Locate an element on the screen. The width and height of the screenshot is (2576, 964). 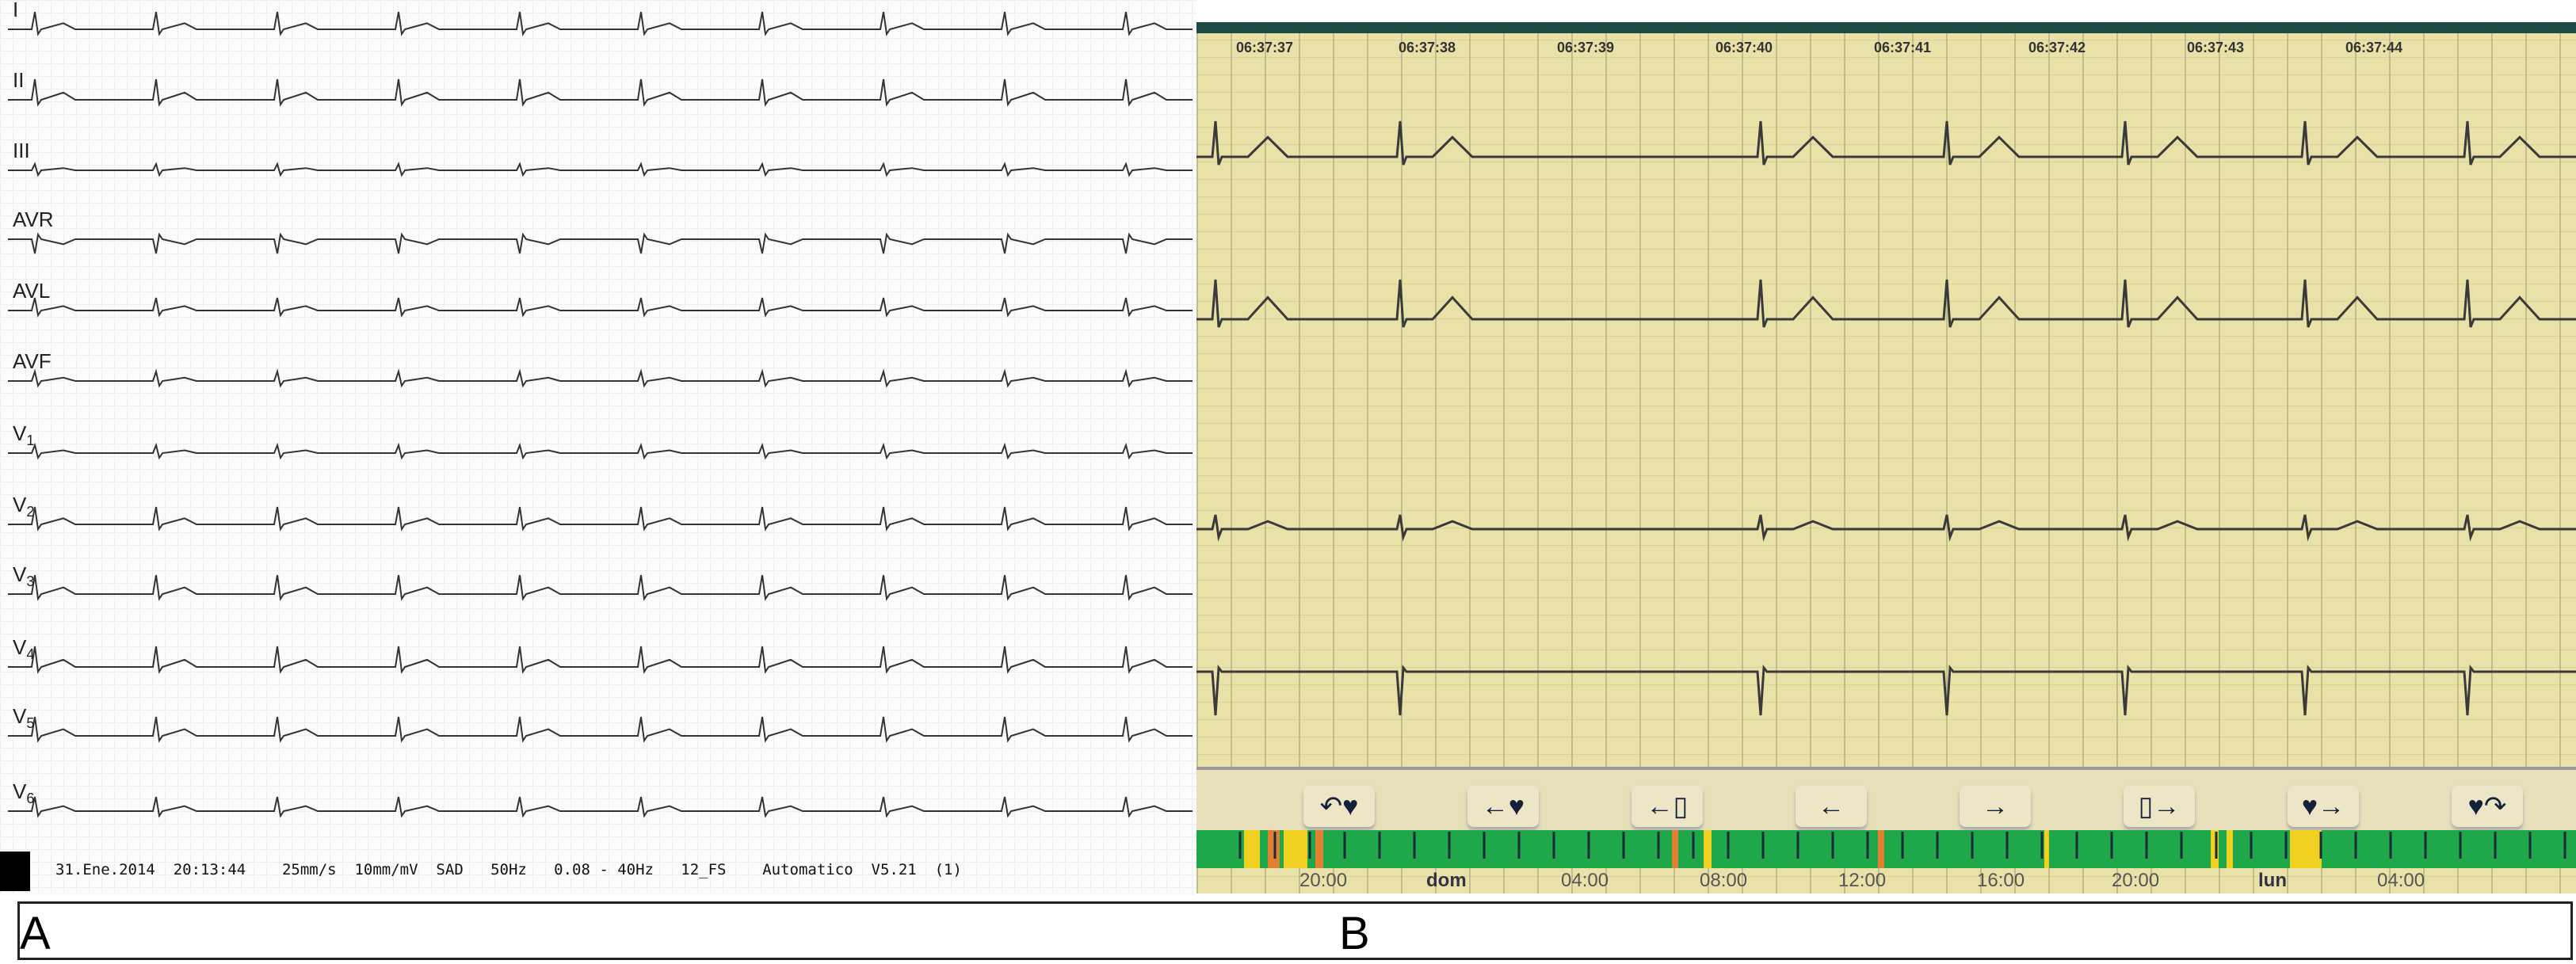
lead-label-avr: AVR is located at coordinates (33, 219).